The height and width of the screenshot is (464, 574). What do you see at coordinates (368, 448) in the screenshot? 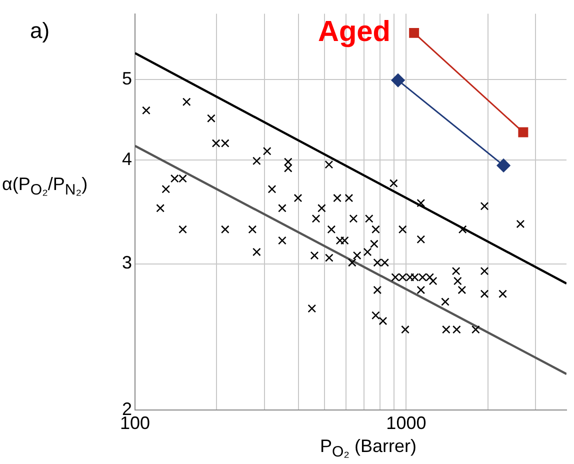
I see `x-axis-title: P$_{O₂}$ (Barrer)` at bounding box center [368, 448].